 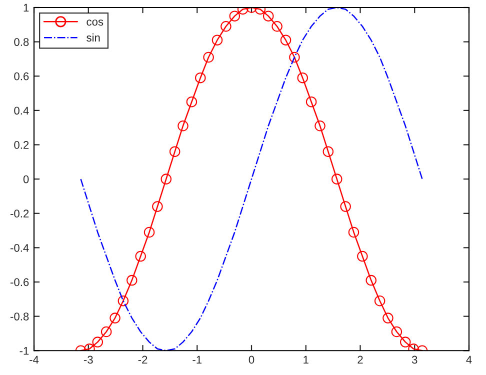 I want to click on x-tick-label: -3, so click(x=88, y=360).